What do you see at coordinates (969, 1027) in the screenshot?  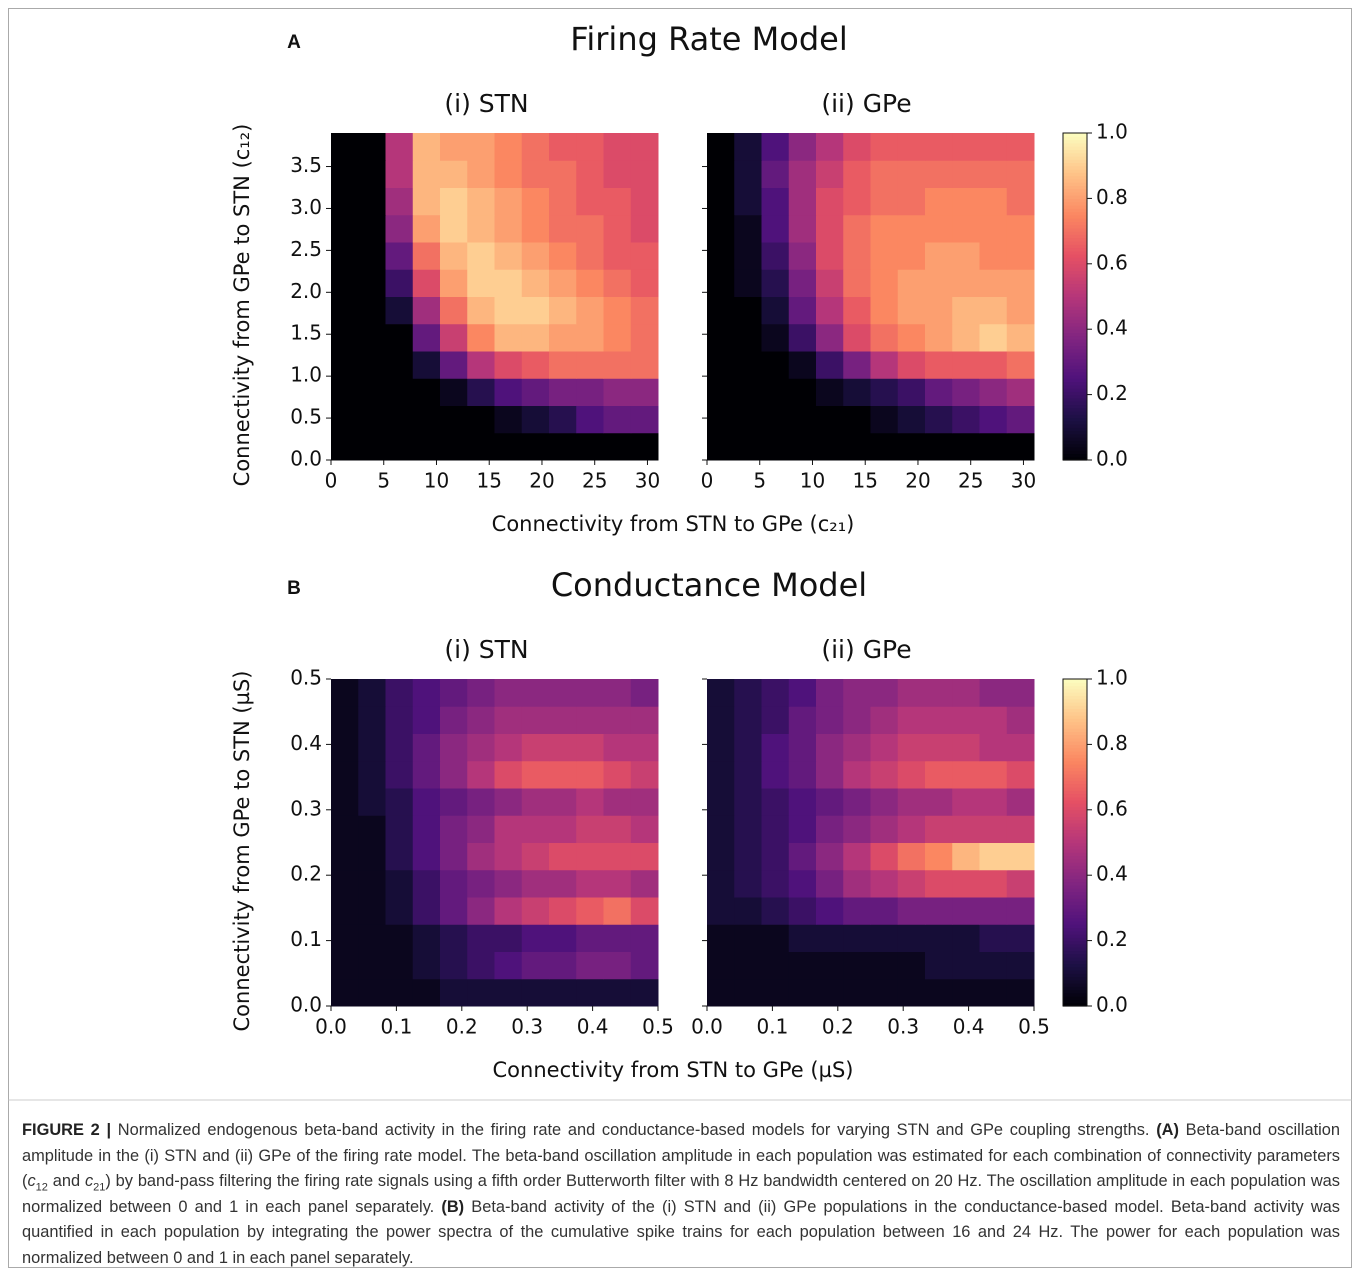 I see `x-tick-label: 0.4` at bounding box center [969, 1027].